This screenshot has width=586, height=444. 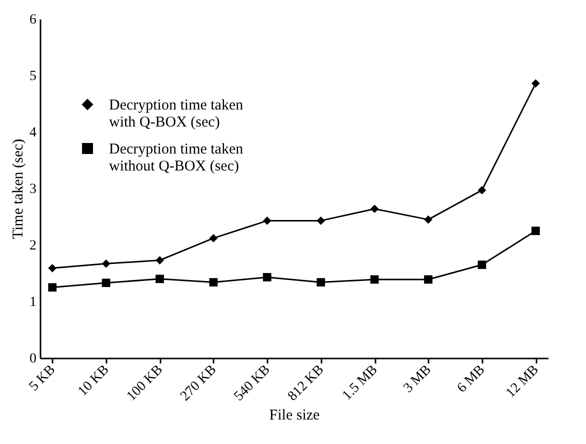 I want to click on x-tick-label: 812 KB, so click(x=306, y=383).